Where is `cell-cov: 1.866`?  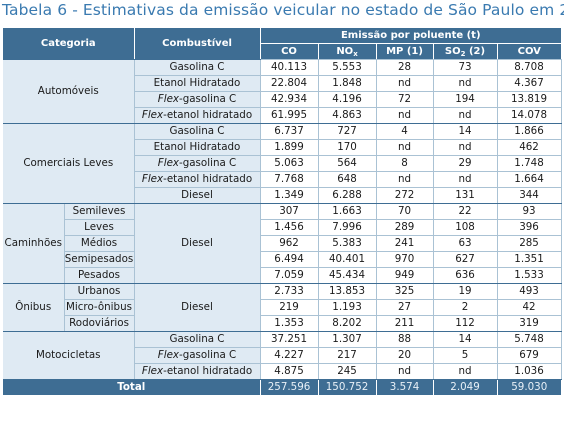
cell-cov: 1.866 is located at coordinates (529, 131).